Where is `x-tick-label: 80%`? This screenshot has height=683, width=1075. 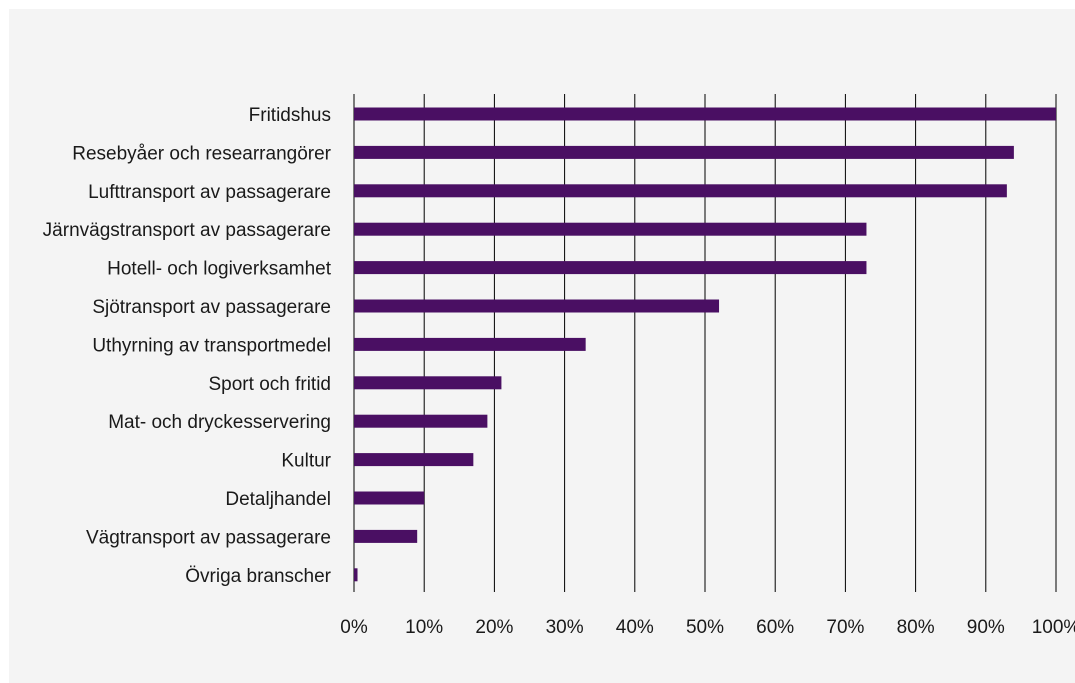 x-tick-label: 80% is located at coordinates (916, 627).